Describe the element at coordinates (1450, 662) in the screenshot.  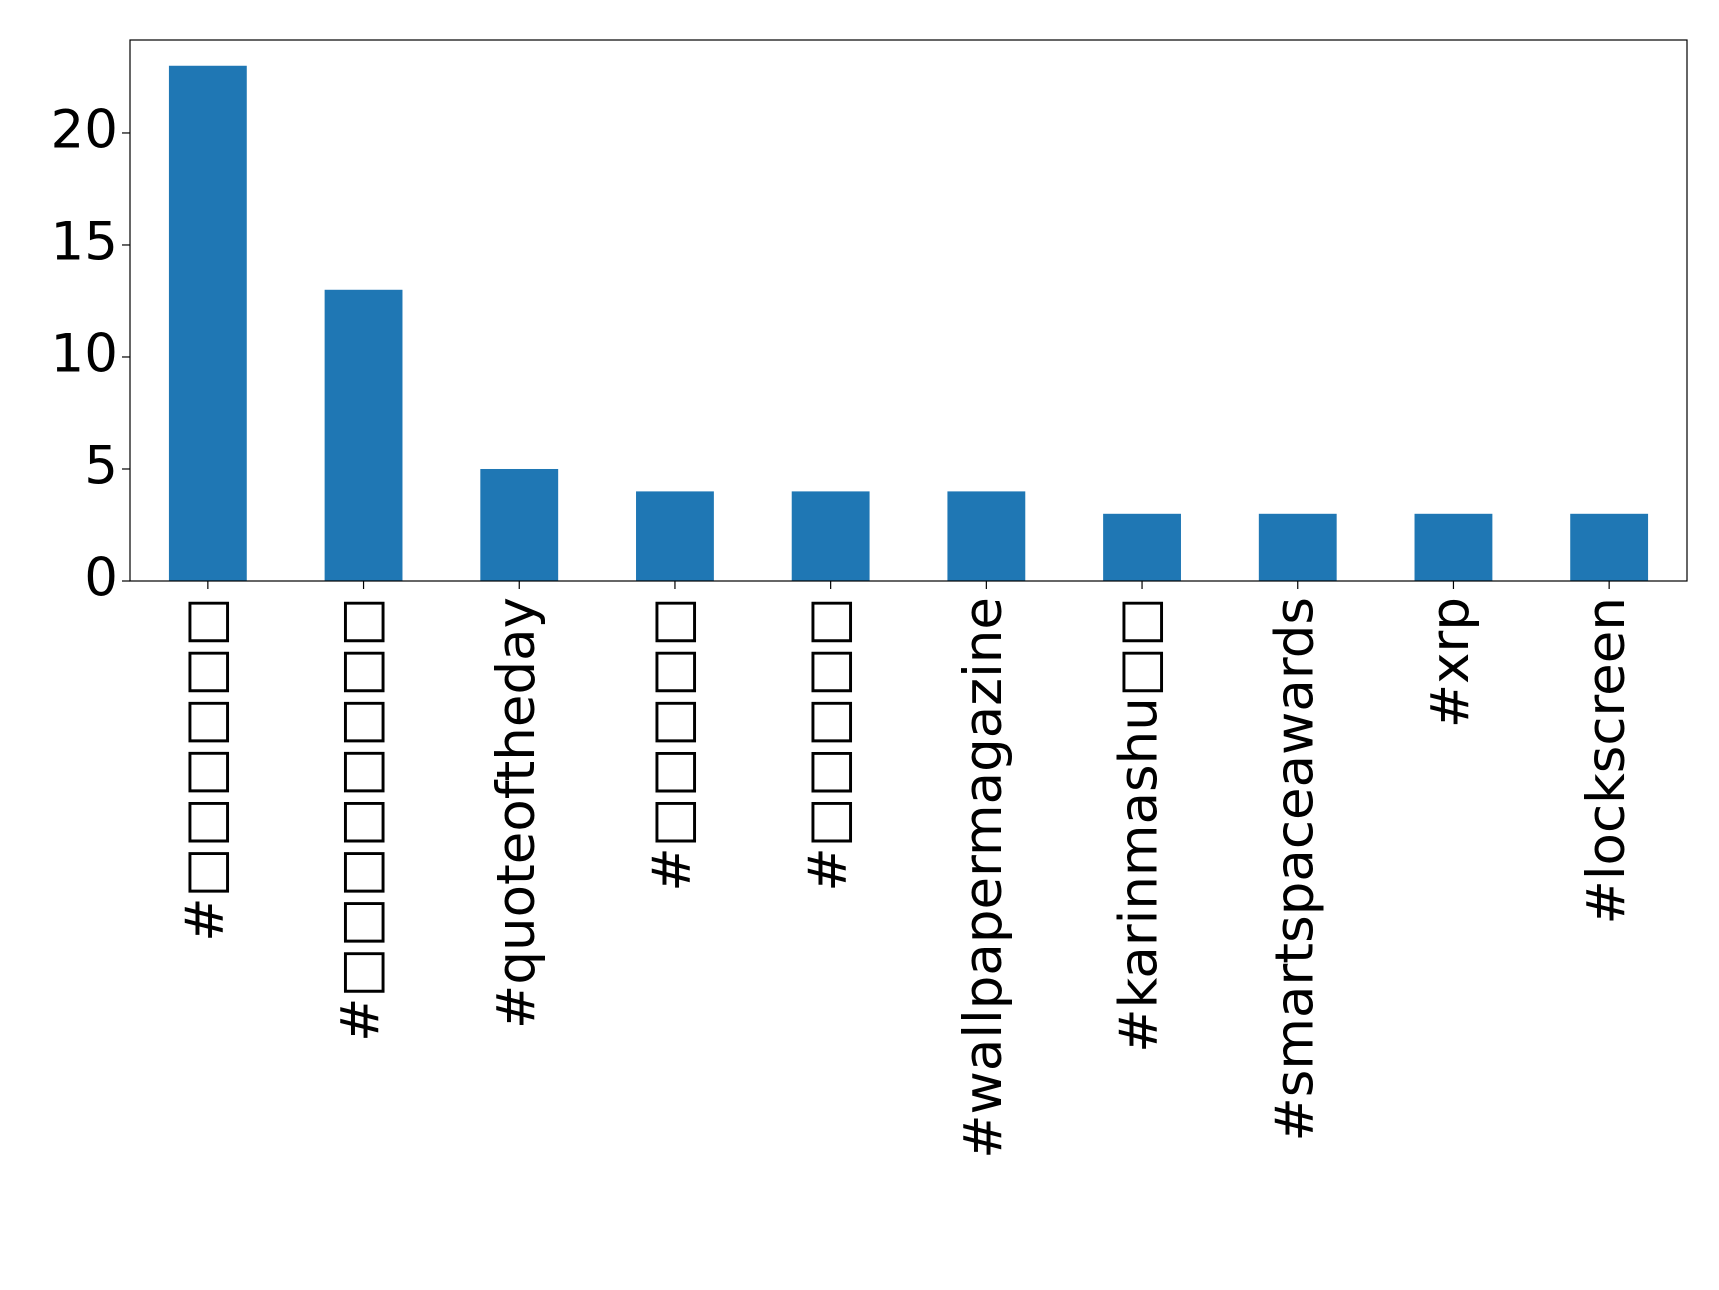
I see `x-tick-label: #xrp` at that location.